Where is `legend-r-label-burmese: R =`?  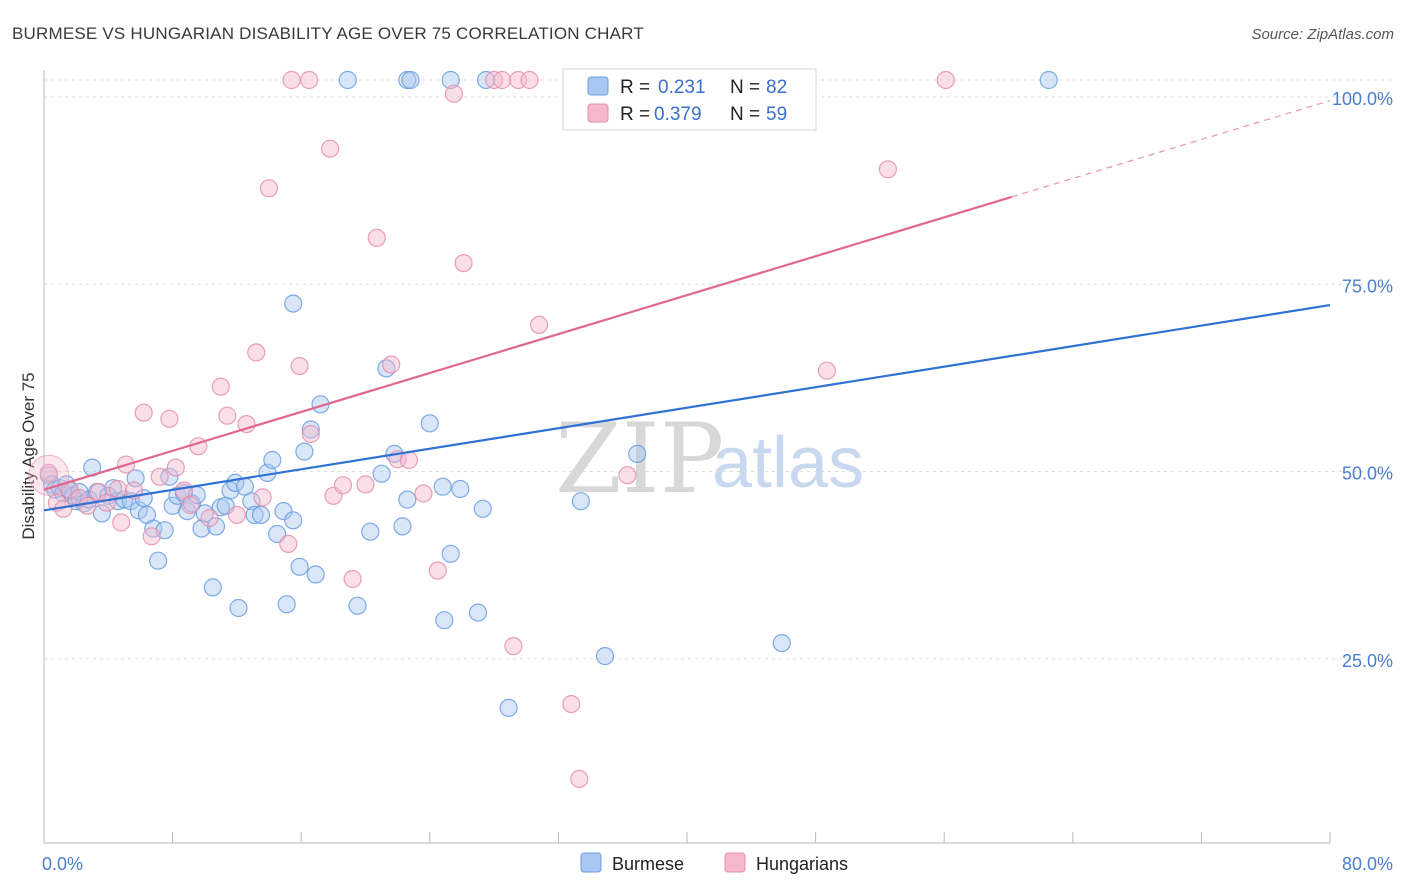
legend-r-label-burmese: R = is located at coordinates (635, 87).